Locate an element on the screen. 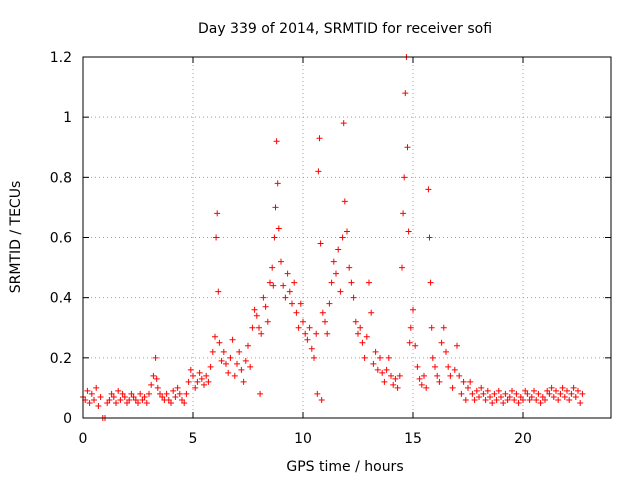 The height and width of the screenshot is (480, 640). x-tick-label: 15 is located at coordinates (413, 439).